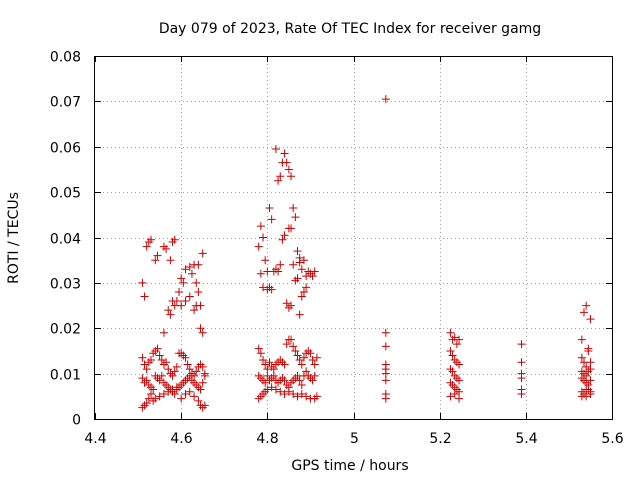  What do you see at coordinates (526, 439) in the screenshot?
I see `x-tick-label: 5.4` at bounding box center [526, 439].